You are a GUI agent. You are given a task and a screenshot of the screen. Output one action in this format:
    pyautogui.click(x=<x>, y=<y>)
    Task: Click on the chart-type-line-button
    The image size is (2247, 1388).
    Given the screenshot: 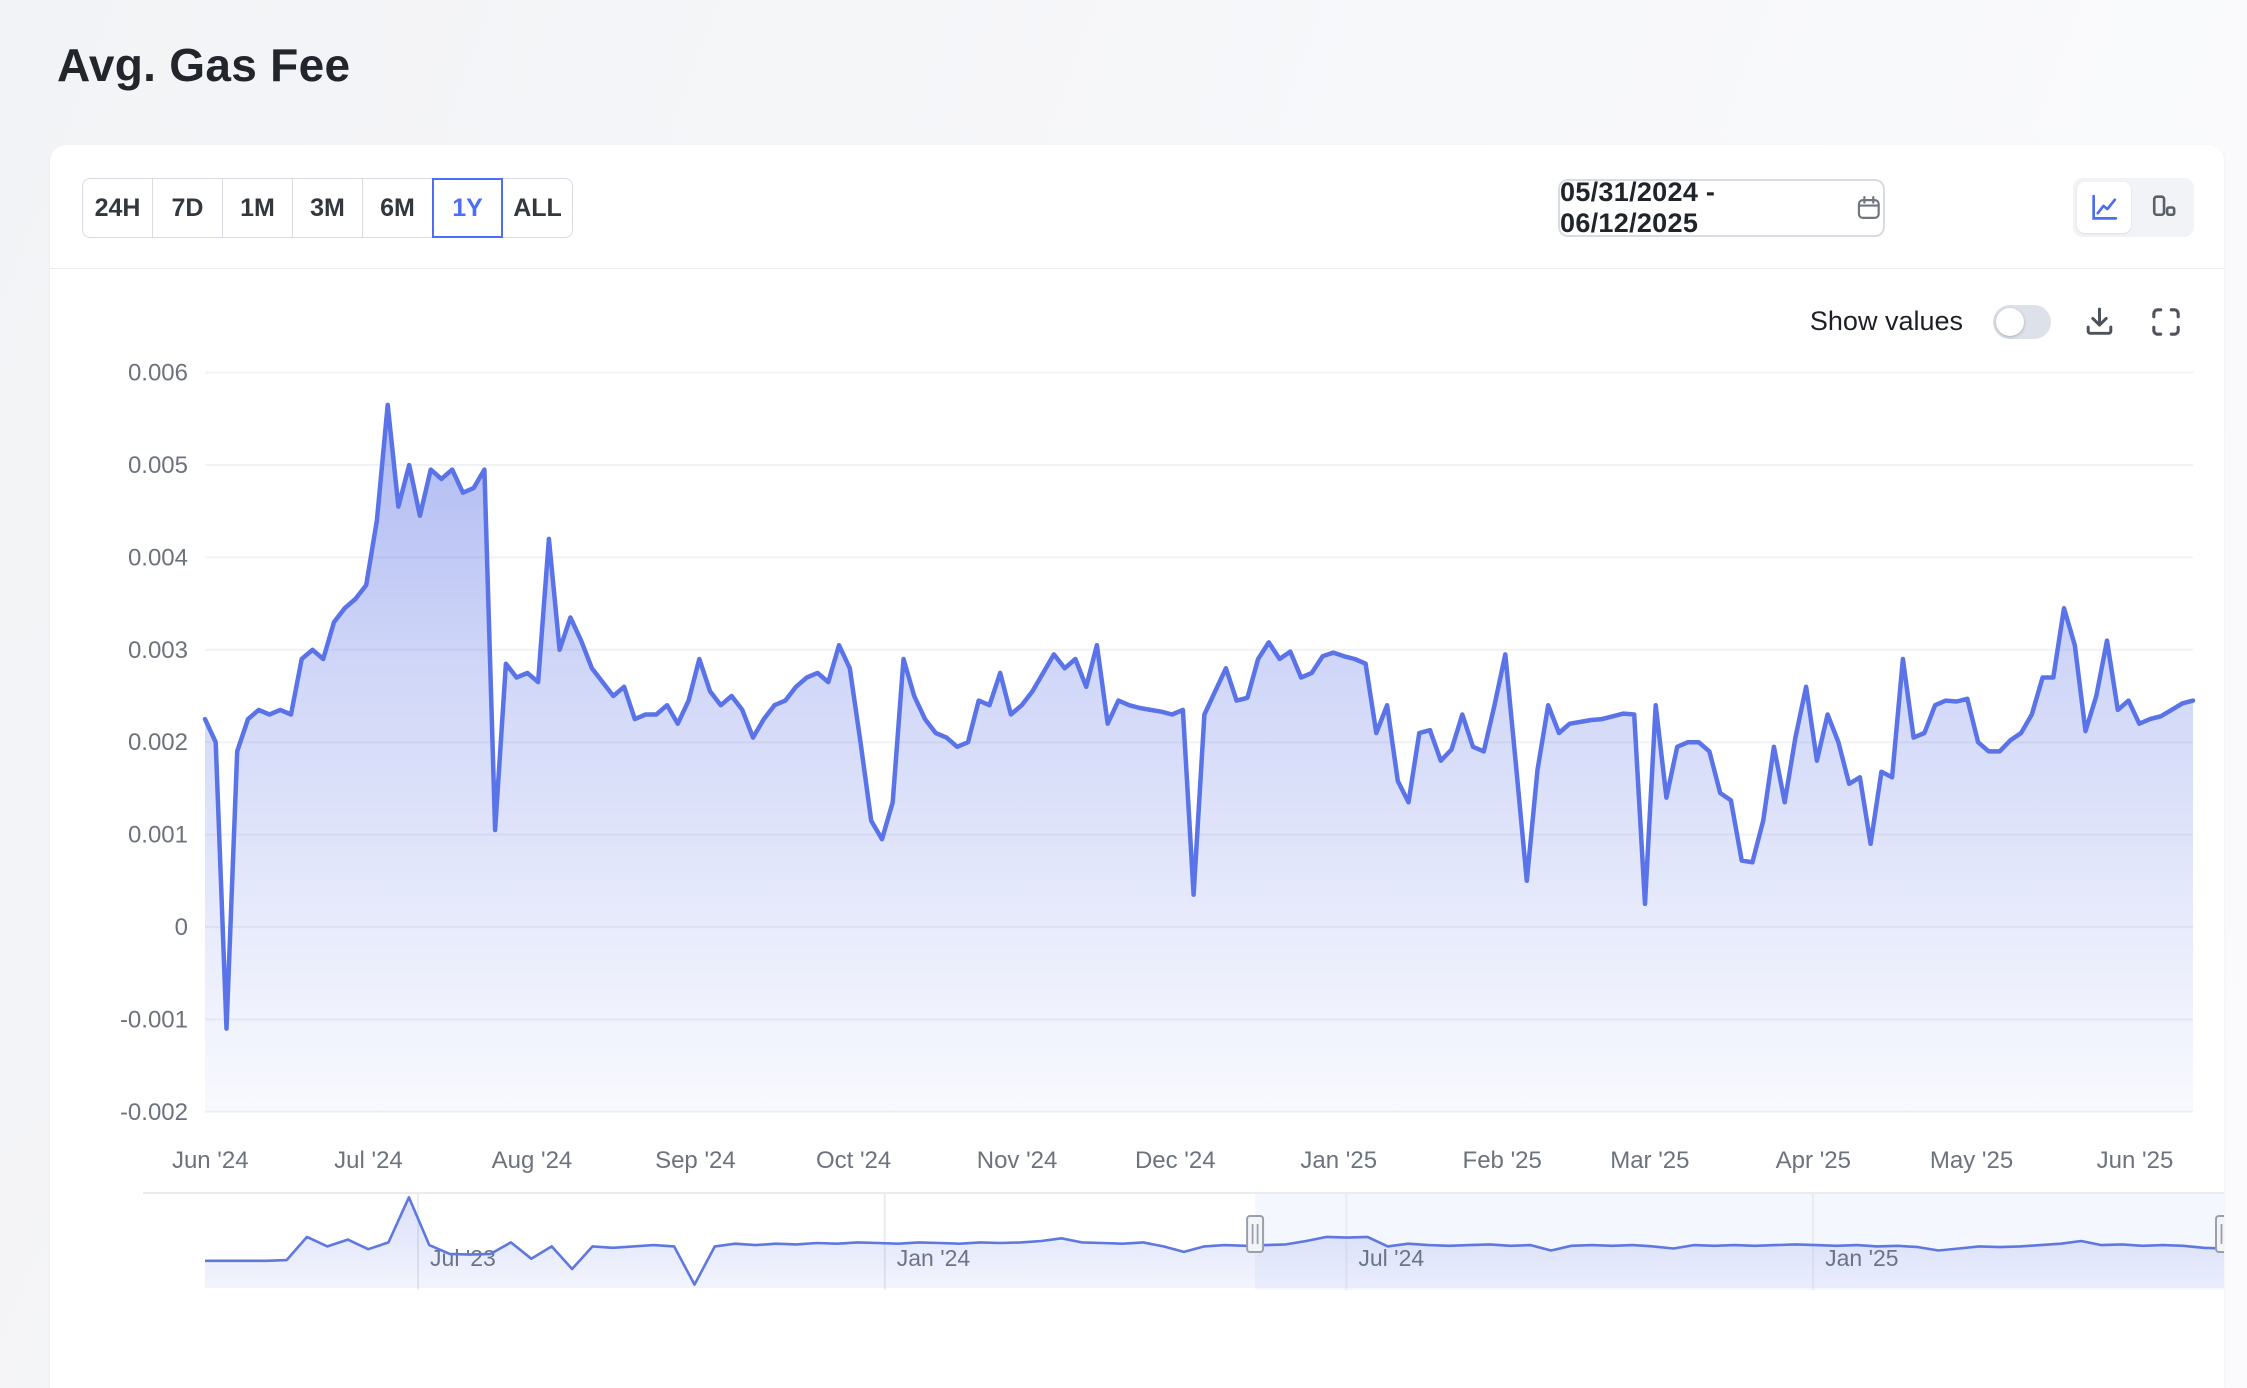 What is the action you would take?
    pyautogui.click(x=2104, y=207)
    